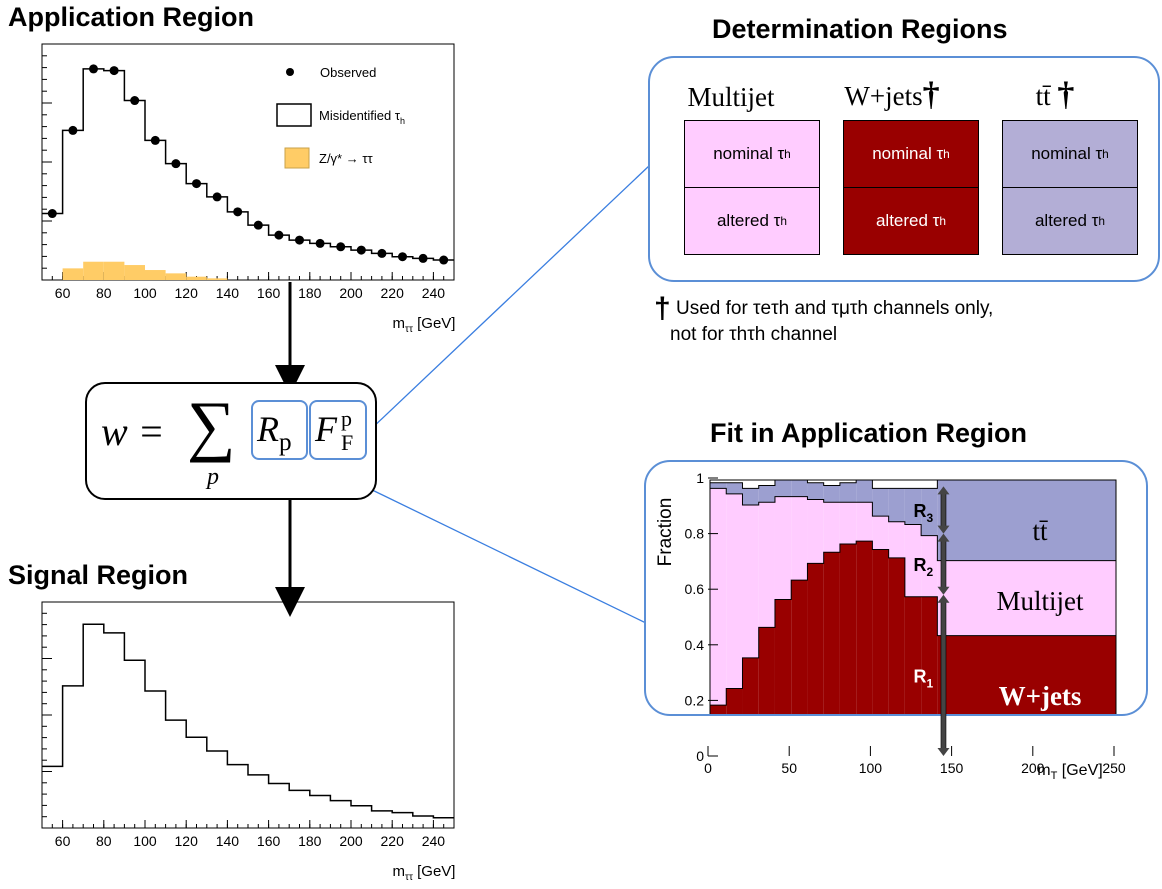 Image resolution: width=1162 pixels, height=889 pixels. What do you see at coordinates (943, 590) in the screenshot?
I see `r2-arrow-head-bottom` at bounding box center [943, 590].